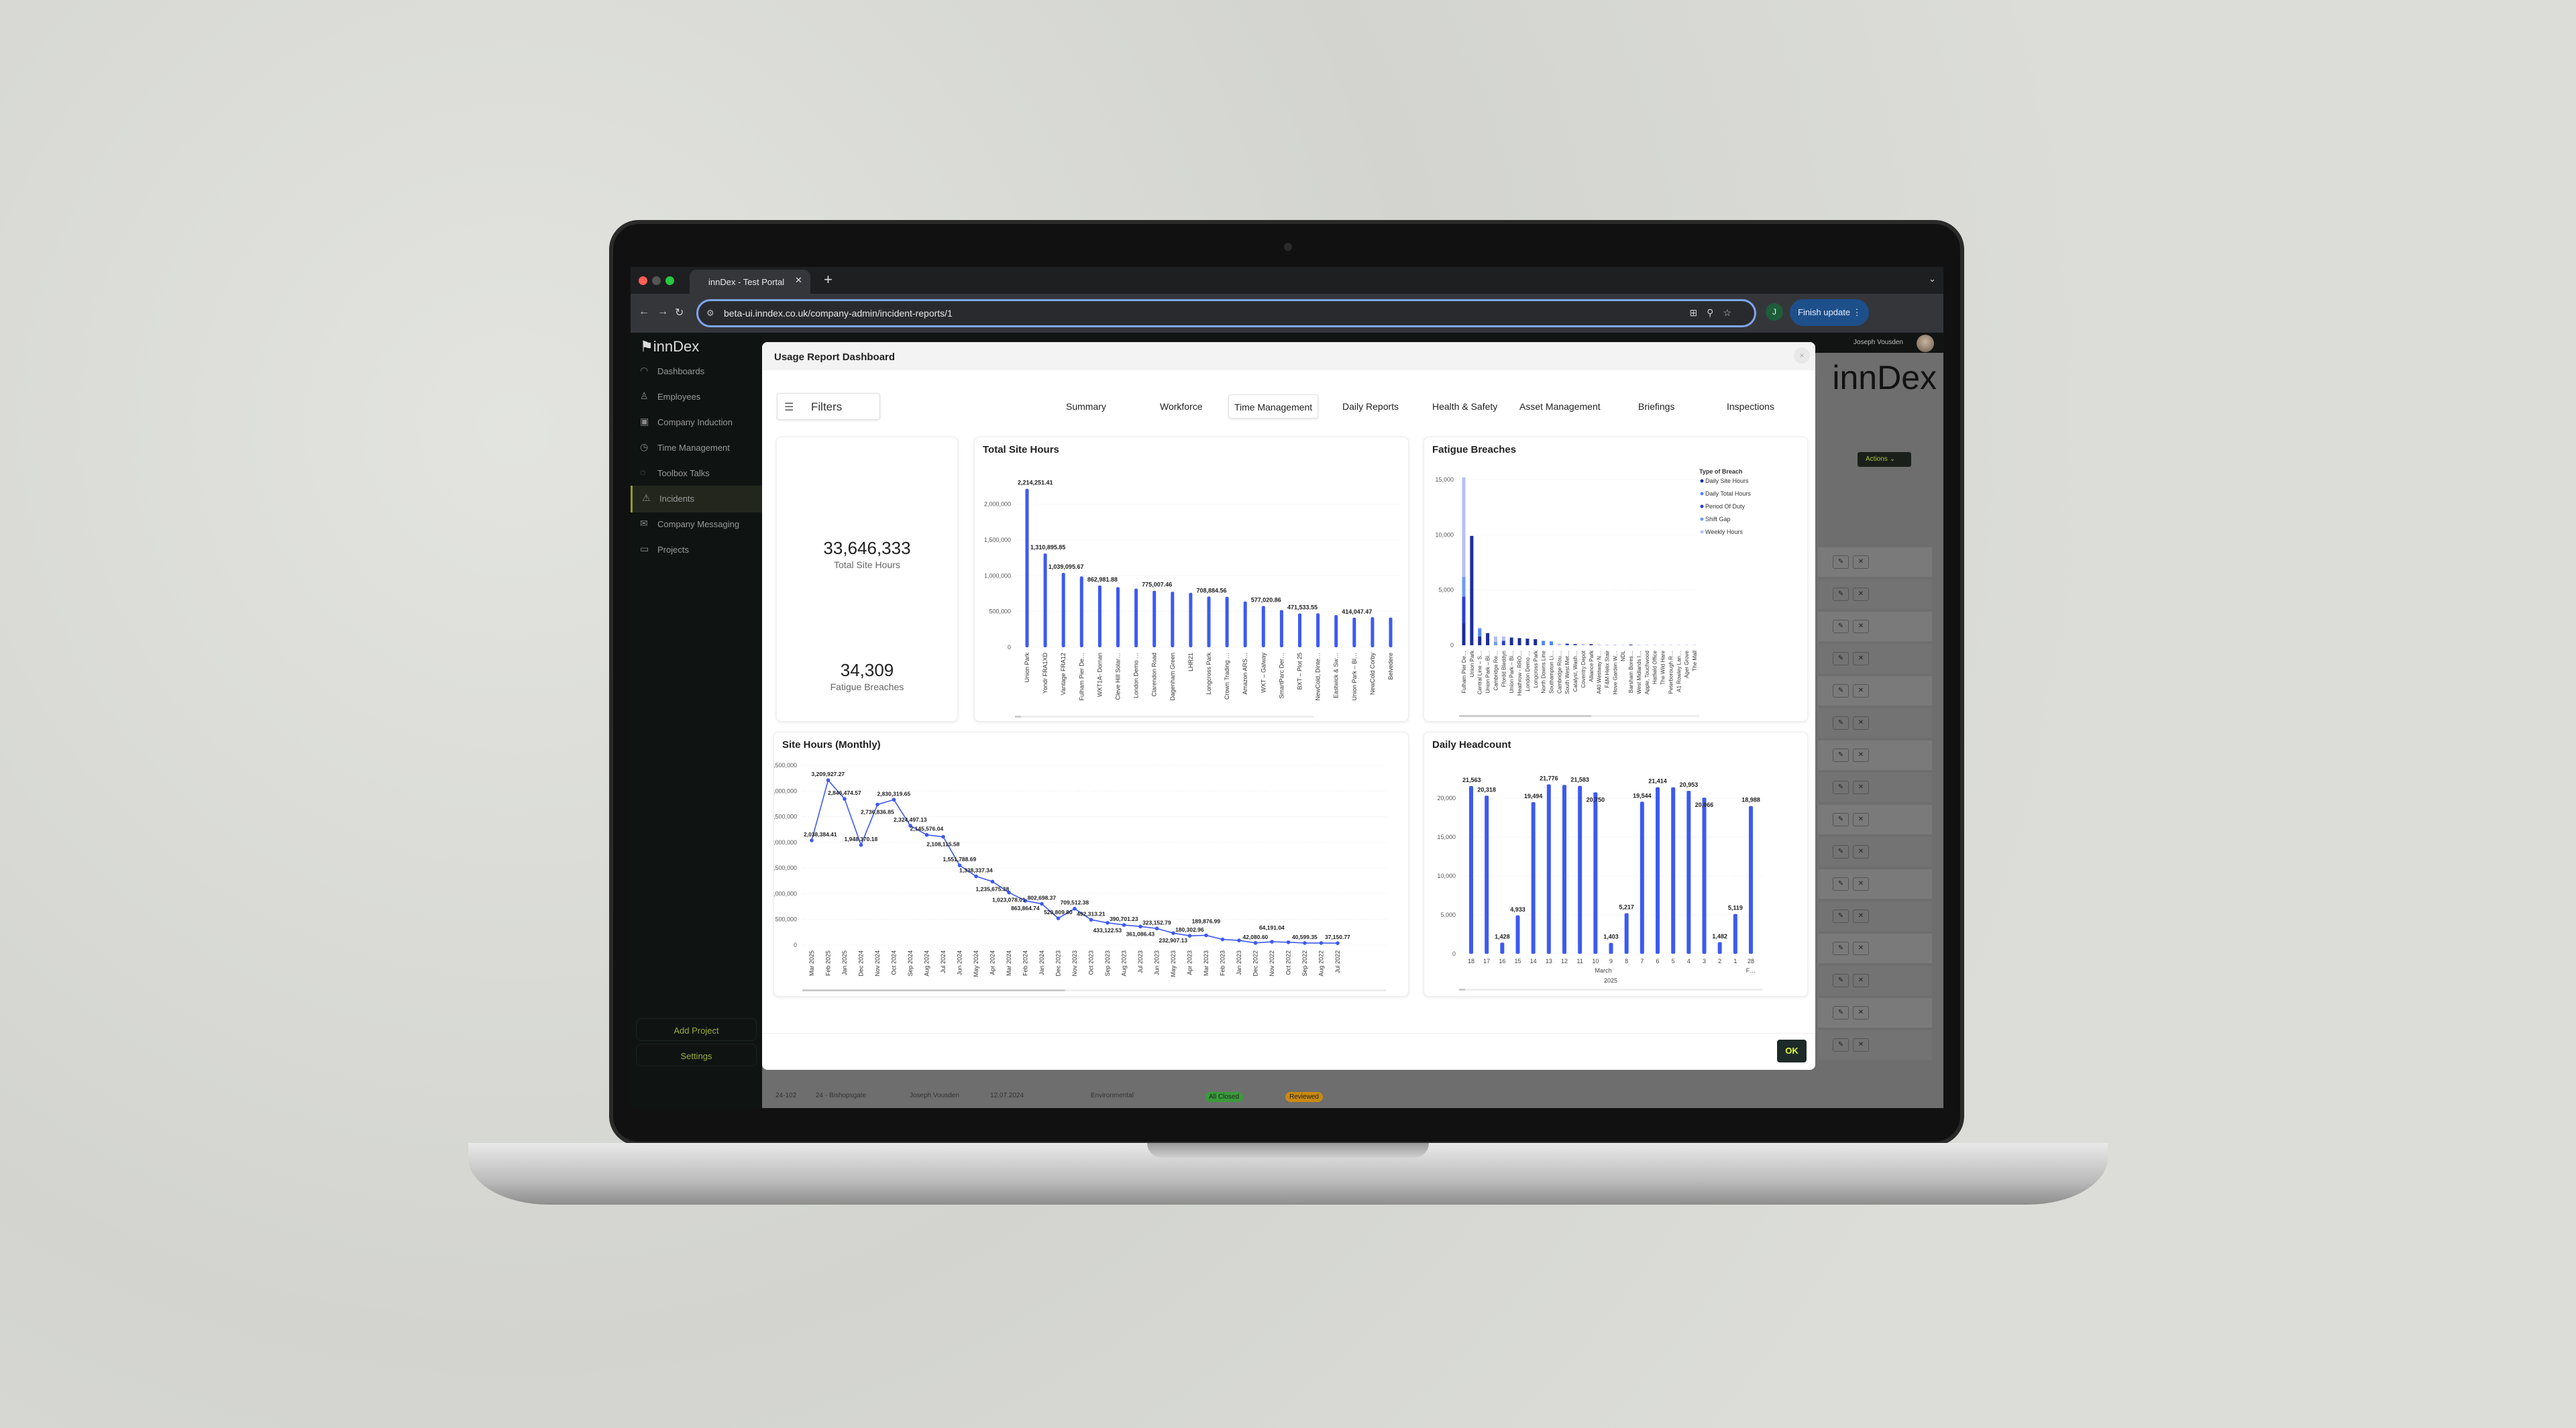 The width and height of the screenshot is (2576, 1428). Describe the element at coordinates (1224, 1097) in the screenshot. I see `status-badge: All Closed` at that location.